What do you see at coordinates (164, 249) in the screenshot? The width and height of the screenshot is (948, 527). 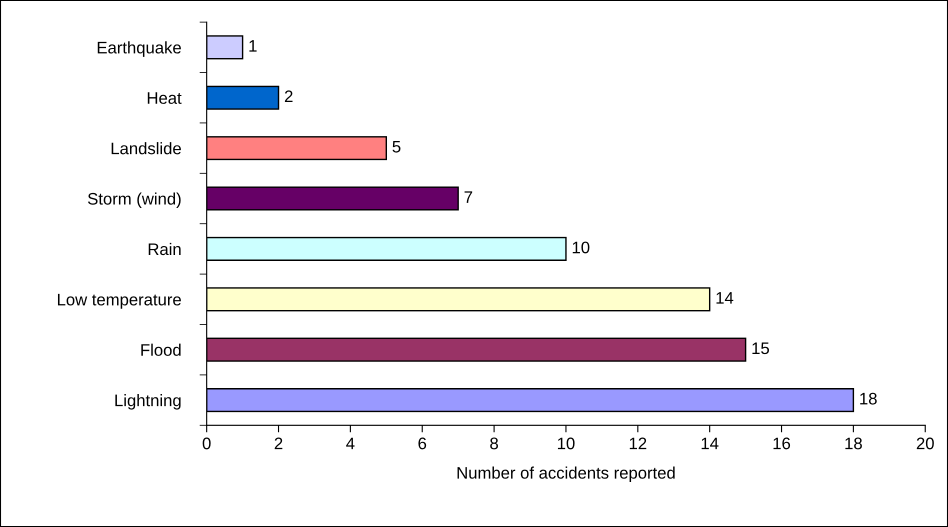 I see `y-tick-label: Rain` at bounding box center [164, 249].